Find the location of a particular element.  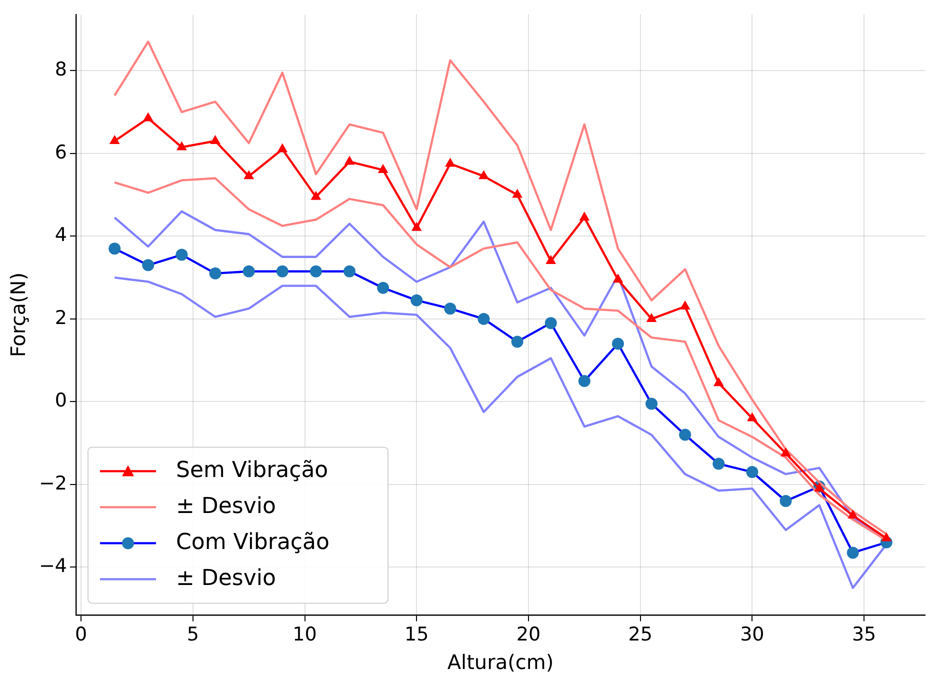

x-tick-label: 5 is located at coordinates (192, 635).